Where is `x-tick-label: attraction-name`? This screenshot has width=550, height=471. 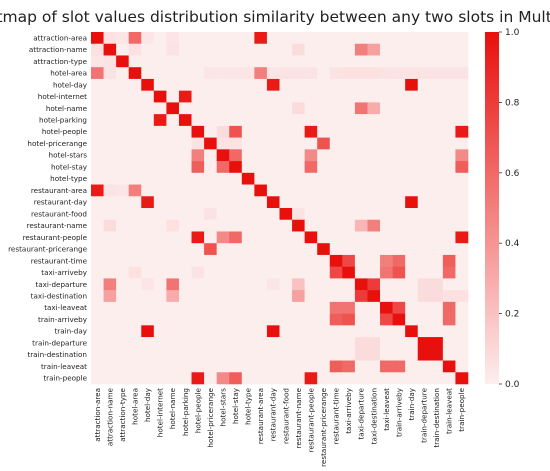
x-tick-label: attraction-name is located at coordinates (109, 416).